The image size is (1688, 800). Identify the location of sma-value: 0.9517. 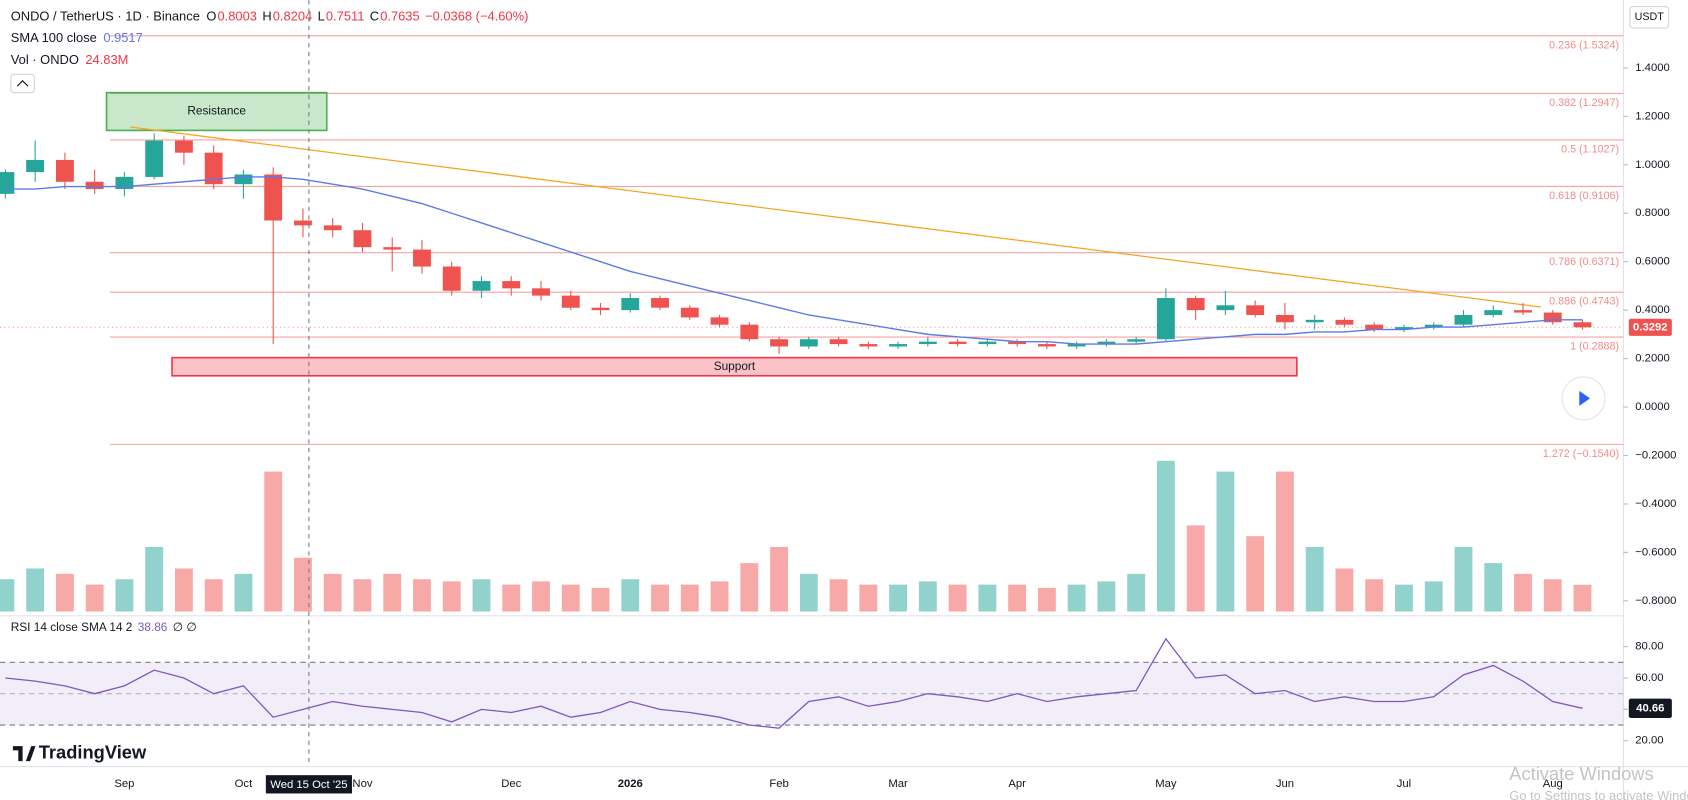
(122, 37).